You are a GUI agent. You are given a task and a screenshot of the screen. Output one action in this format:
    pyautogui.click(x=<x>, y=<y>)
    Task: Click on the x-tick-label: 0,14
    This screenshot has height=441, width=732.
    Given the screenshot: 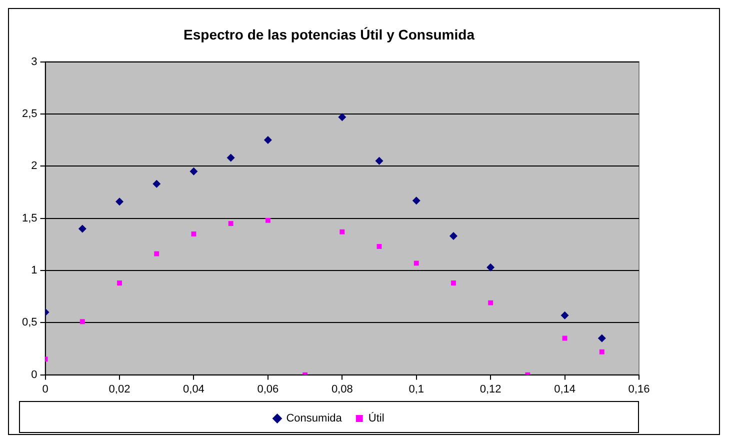 What is the action you would take?
    pyautogui.click(x=565, y=389)
    